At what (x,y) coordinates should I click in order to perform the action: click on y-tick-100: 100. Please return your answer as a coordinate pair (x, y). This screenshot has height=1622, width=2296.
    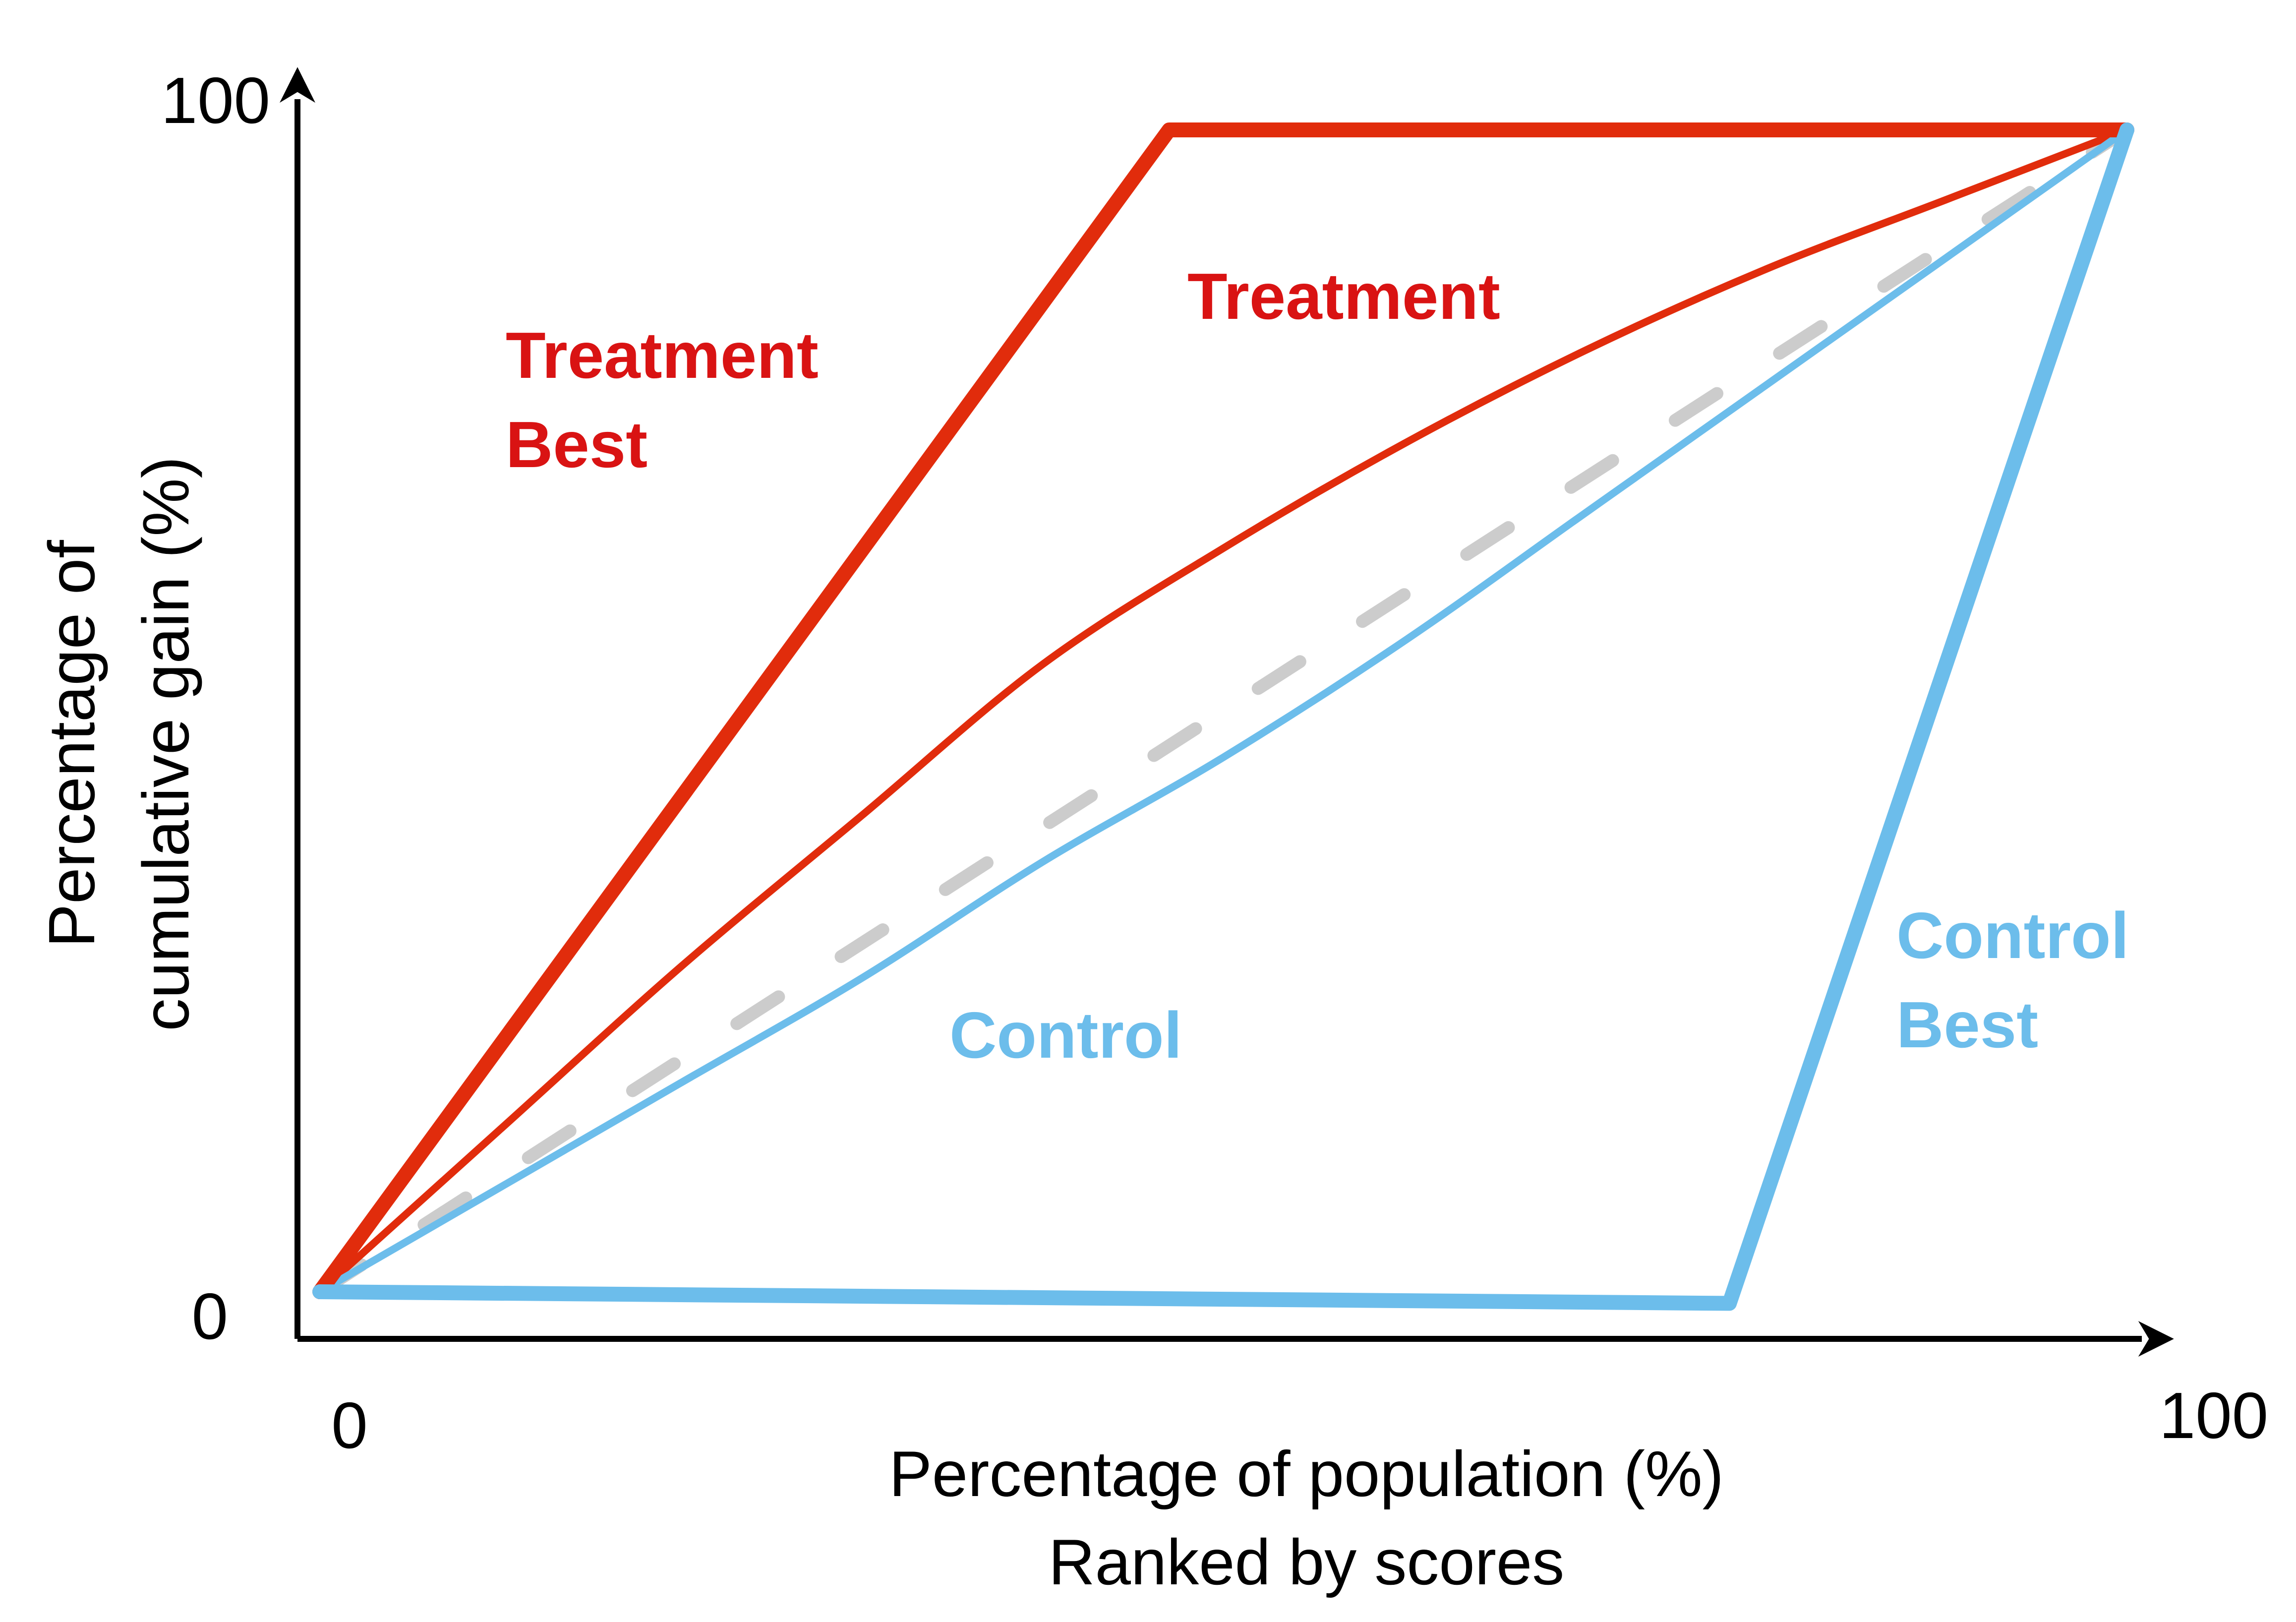
    Looking at the image, I should click on (215, 101).